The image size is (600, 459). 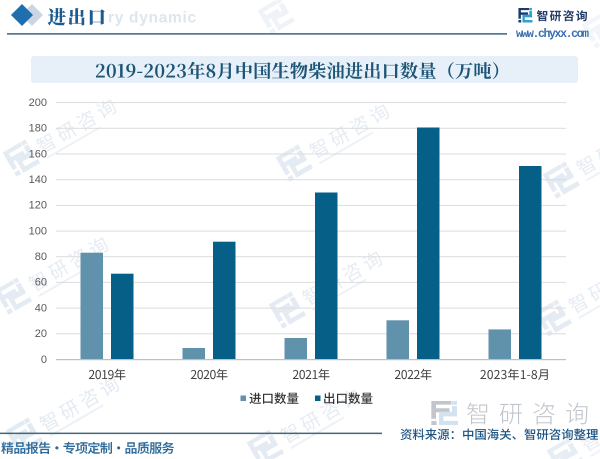 What do you see at coordinates (552, 34) in the screenshot?
I see `svg-text: www.chyxx.com` at bounding box center [552, 34].